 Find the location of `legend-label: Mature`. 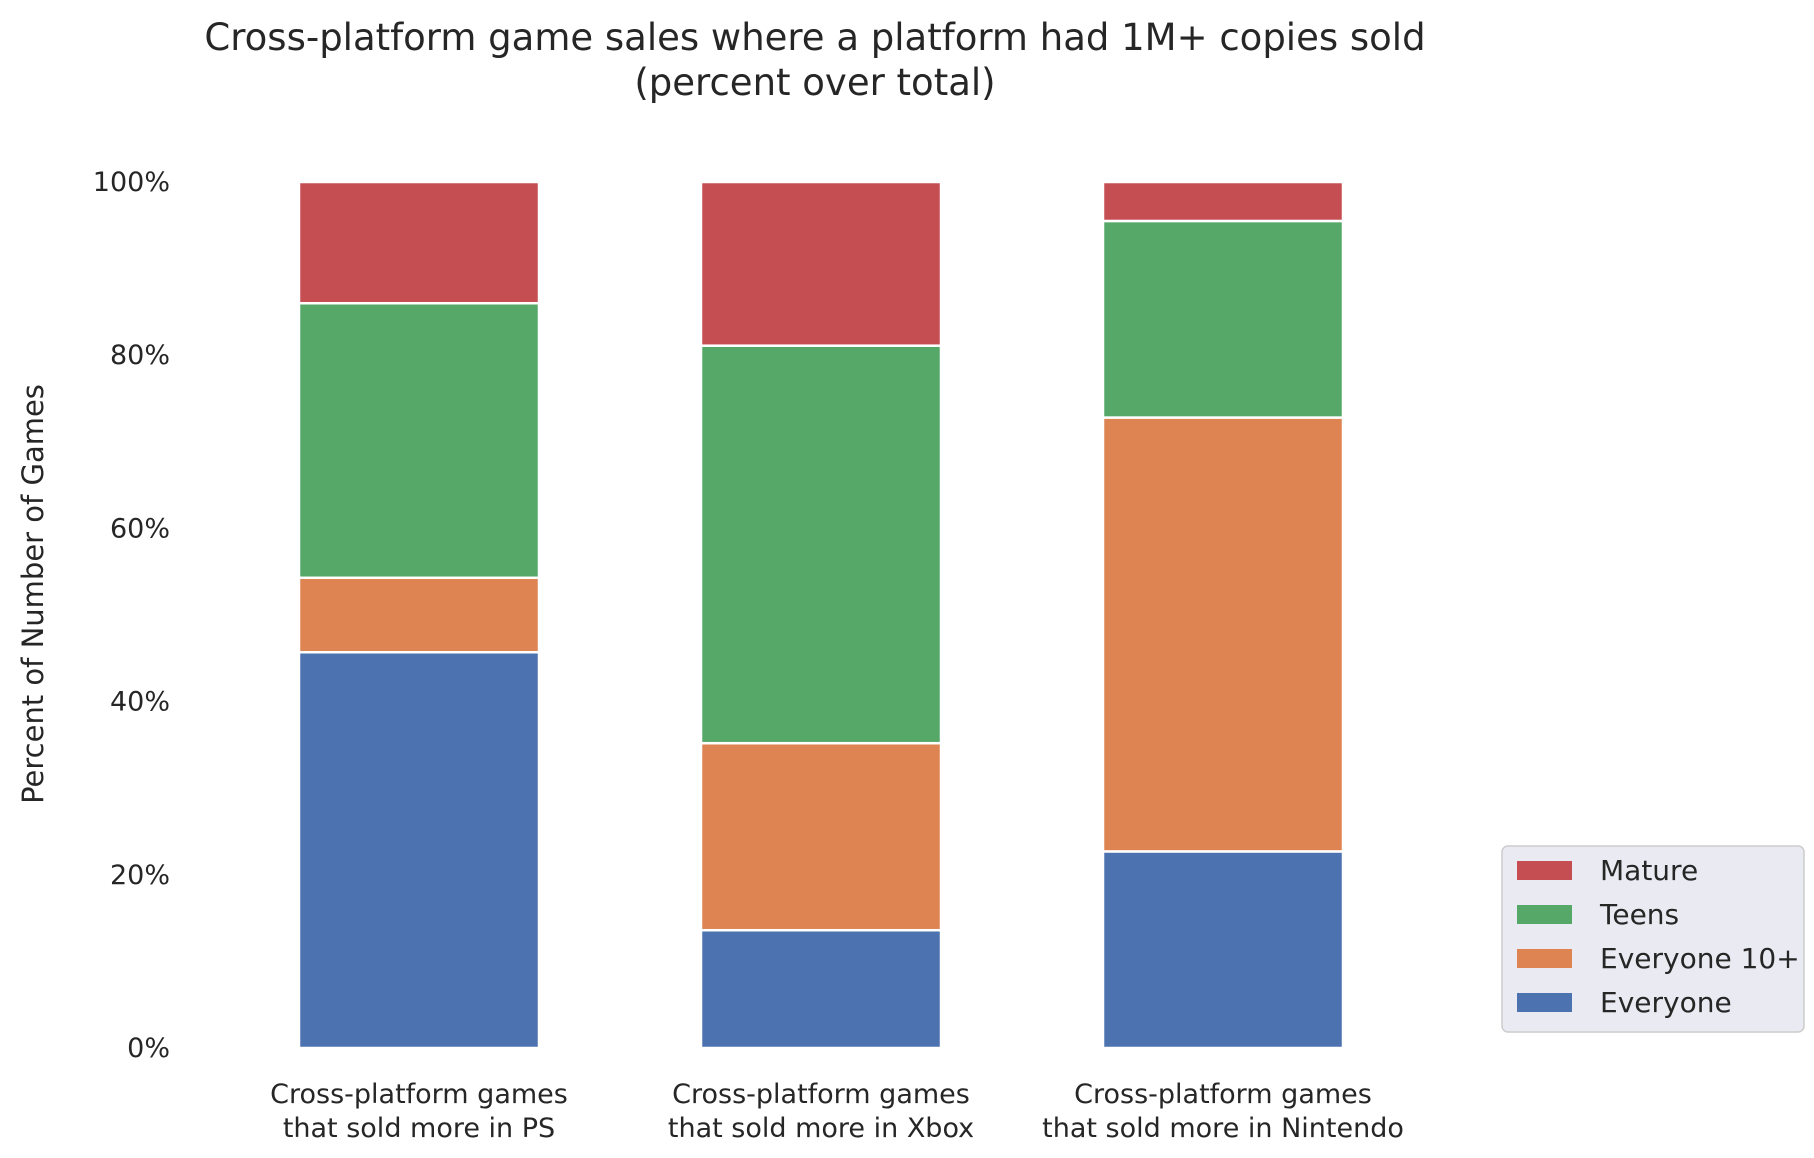

legend-label: Mature is located at coordinates (1649, 870).